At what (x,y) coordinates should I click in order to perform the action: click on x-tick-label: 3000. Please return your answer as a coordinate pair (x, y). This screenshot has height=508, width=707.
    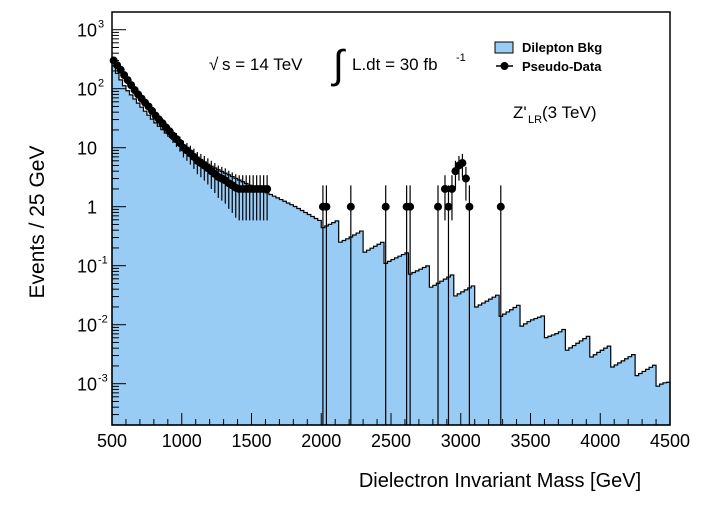
    Looking at the image, I should click on (461, 441).